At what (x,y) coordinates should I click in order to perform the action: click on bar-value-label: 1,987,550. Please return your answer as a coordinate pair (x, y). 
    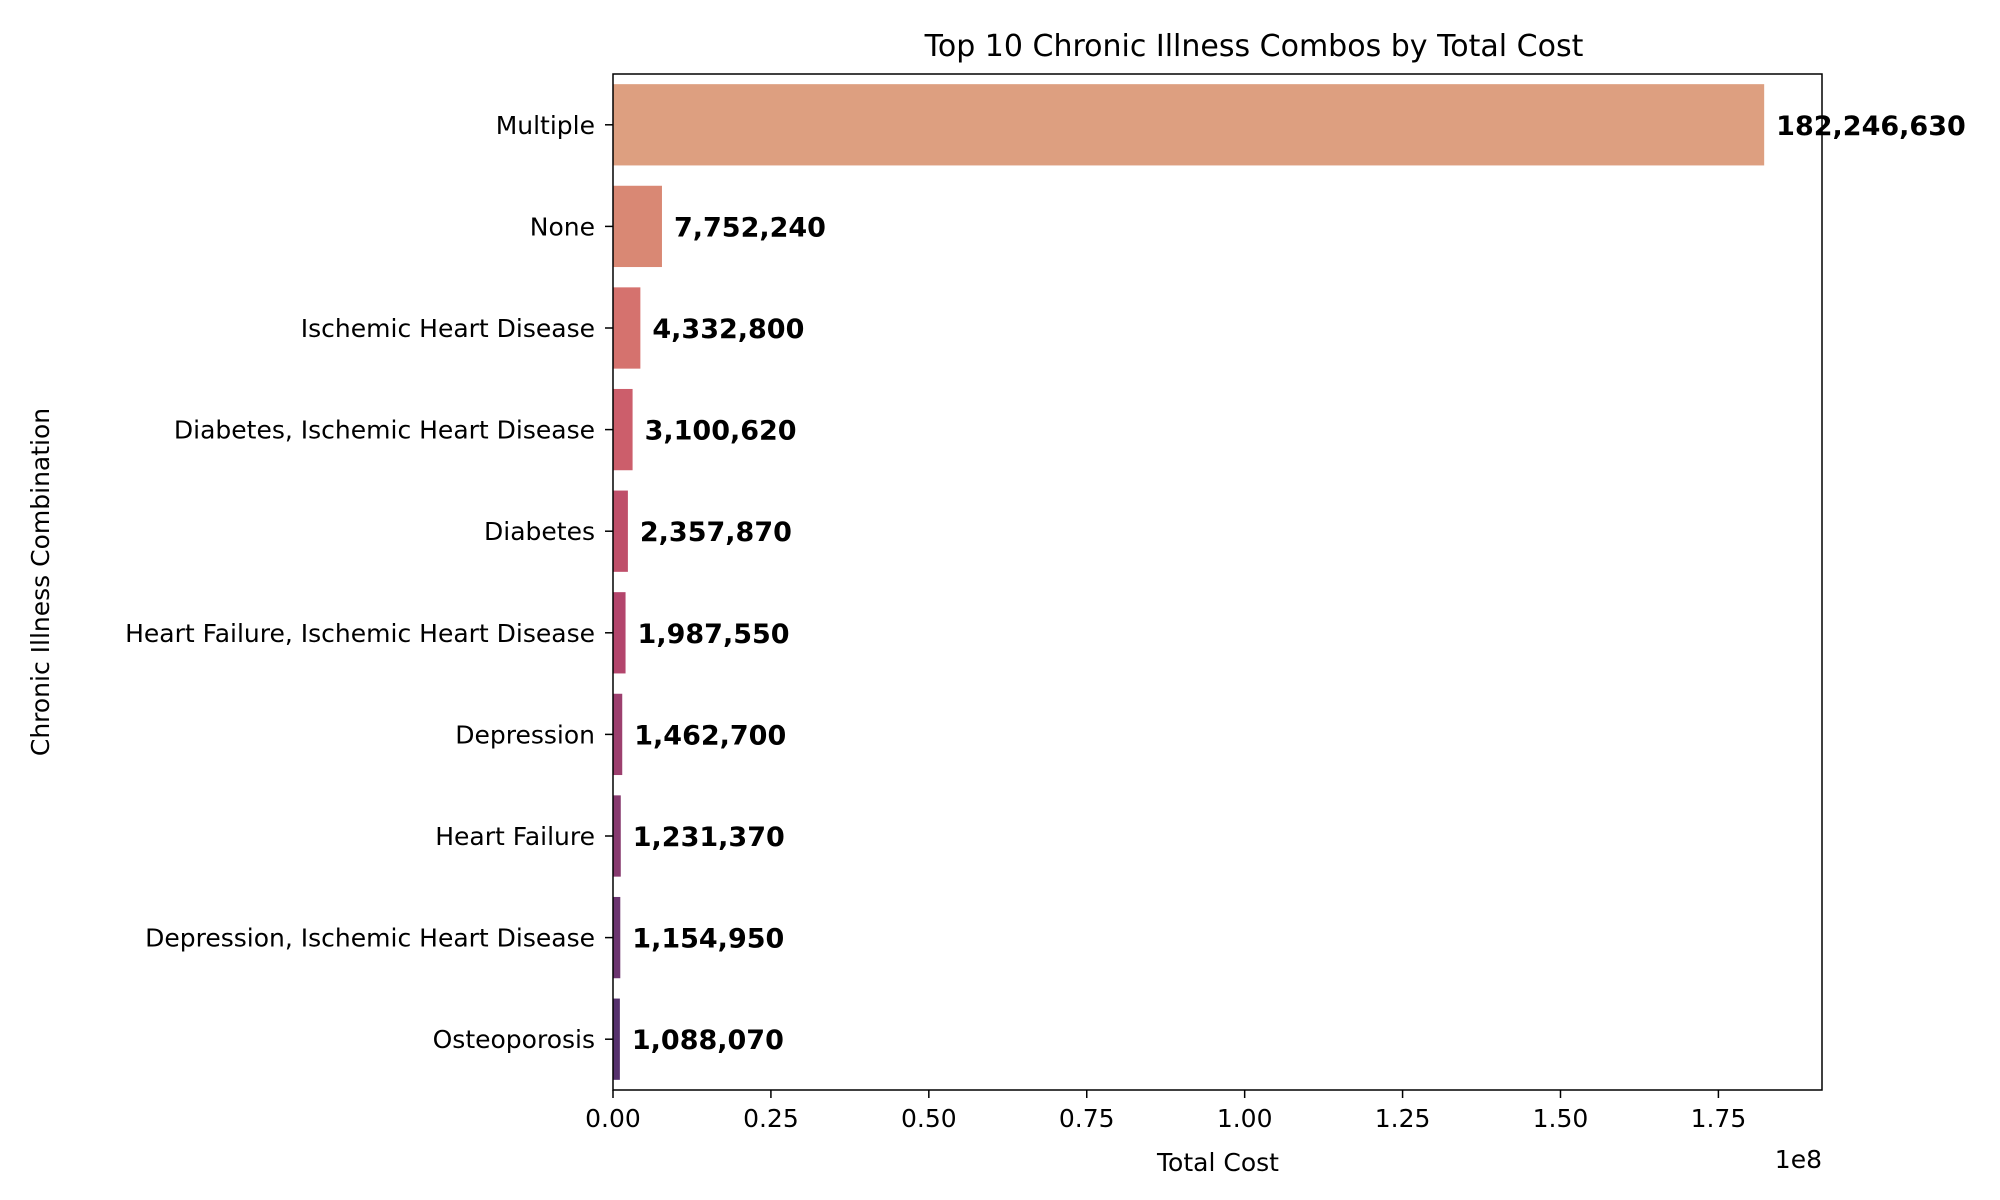
    Looking at the image, I should click on (714, 634).